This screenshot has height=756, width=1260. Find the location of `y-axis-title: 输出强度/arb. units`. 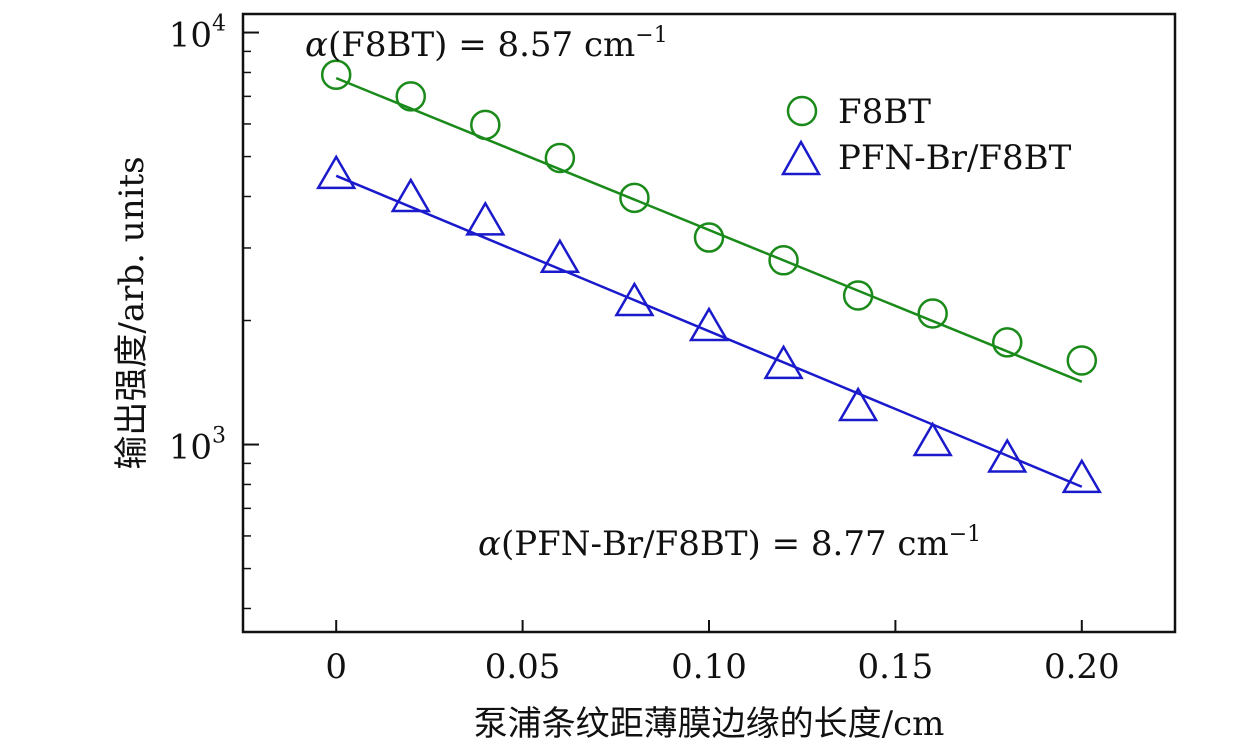

y-axis-title: 输出强度/arb. units is located at coordinates (132, 312).